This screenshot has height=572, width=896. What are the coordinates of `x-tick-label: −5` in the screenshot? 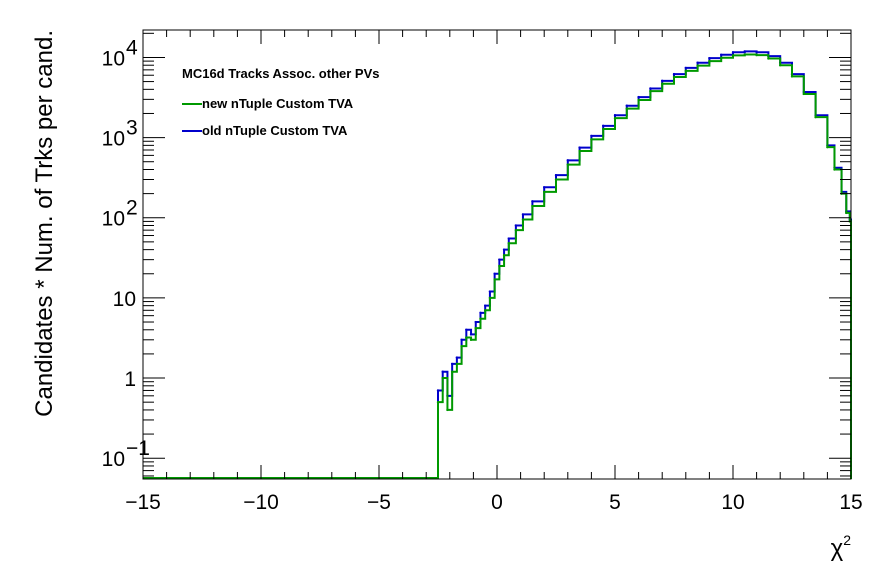 It's located at (379, 502).